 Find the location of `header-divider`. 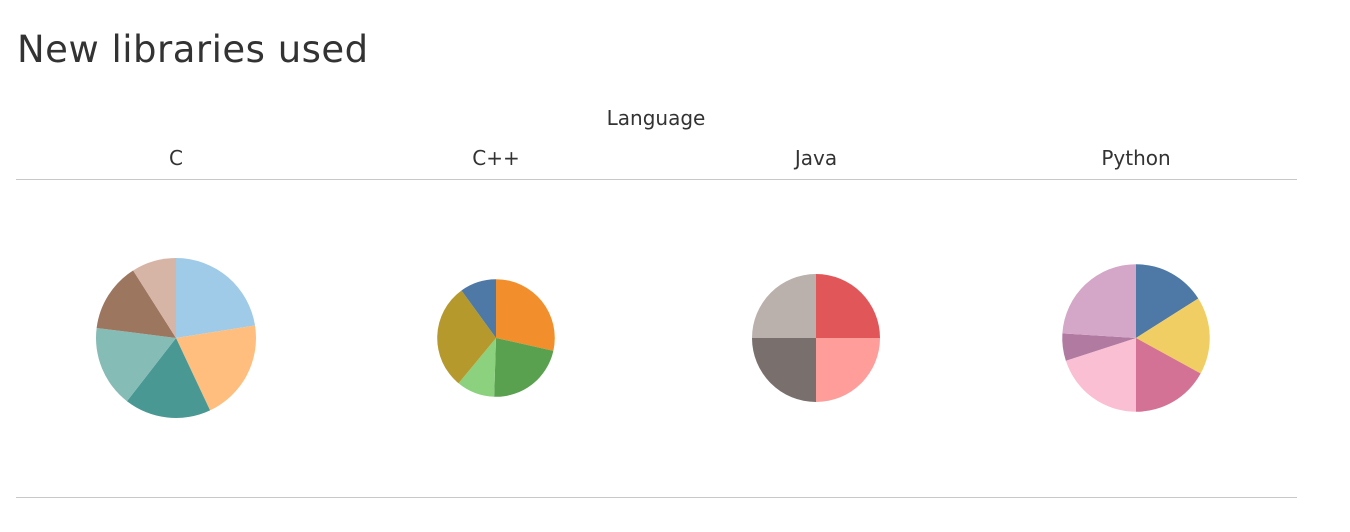

header-divider is located at coordinates (656, 179).